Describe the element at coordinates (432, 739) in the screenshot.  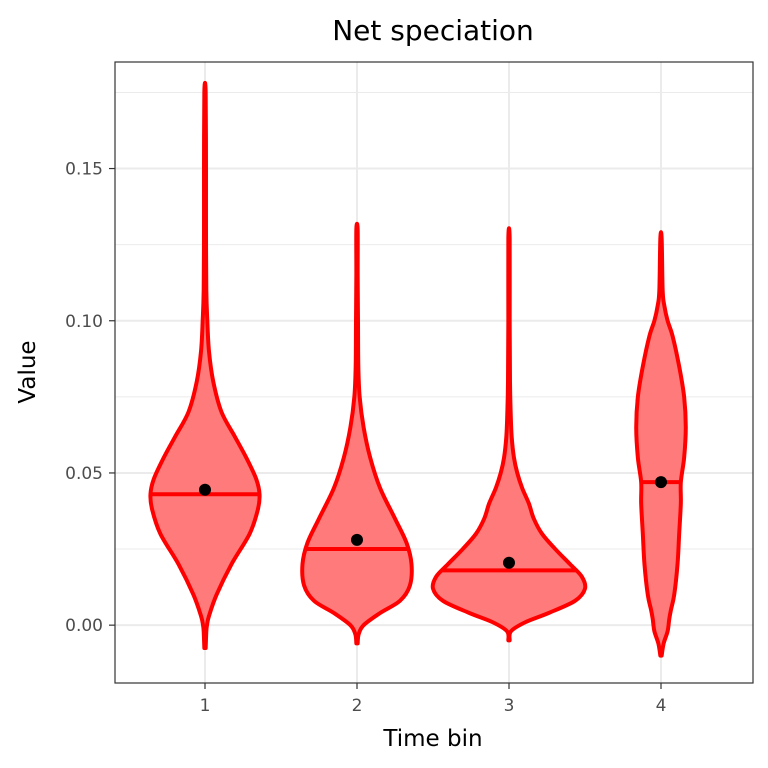
I see `x-axis-title: Time bin` at that location.